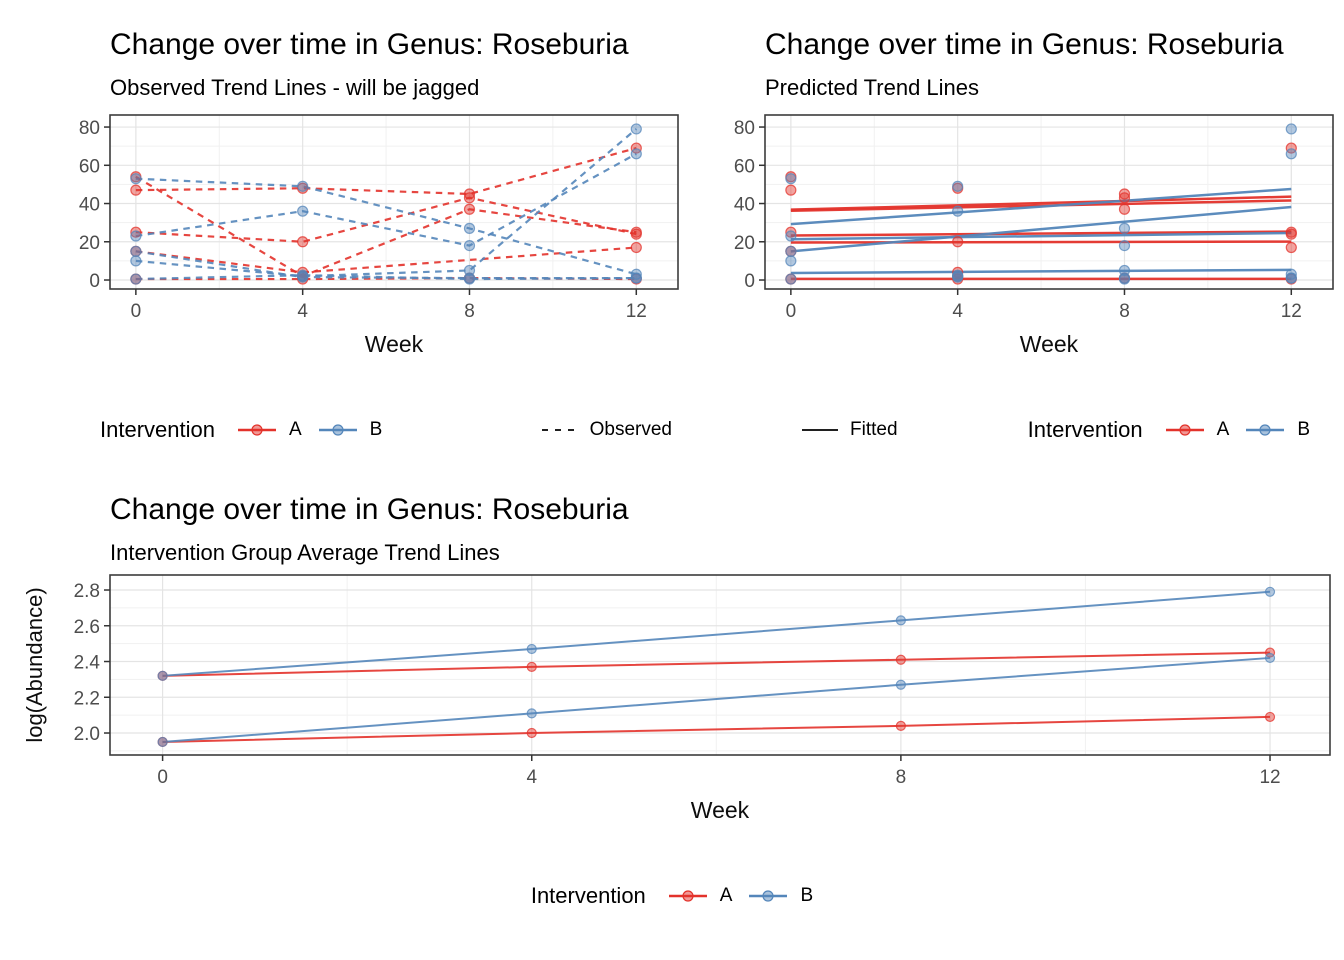  What do you see at coordinates (872, 88) in the screenshot?
I see `chart2-subtitle: Predicted Trend Lines` at bounding box center [872, 88].